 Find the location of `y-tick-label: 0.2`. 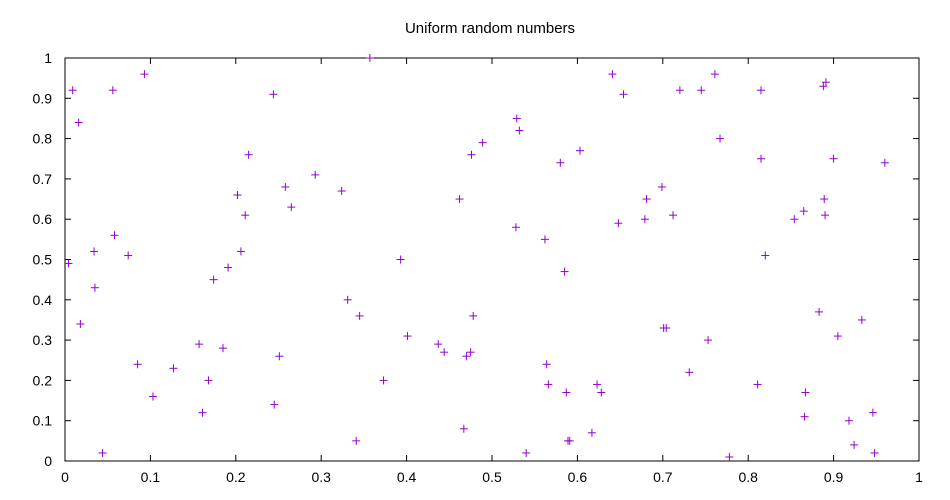

y-tick-label: 0.2 is located at coordinates (43, 380).